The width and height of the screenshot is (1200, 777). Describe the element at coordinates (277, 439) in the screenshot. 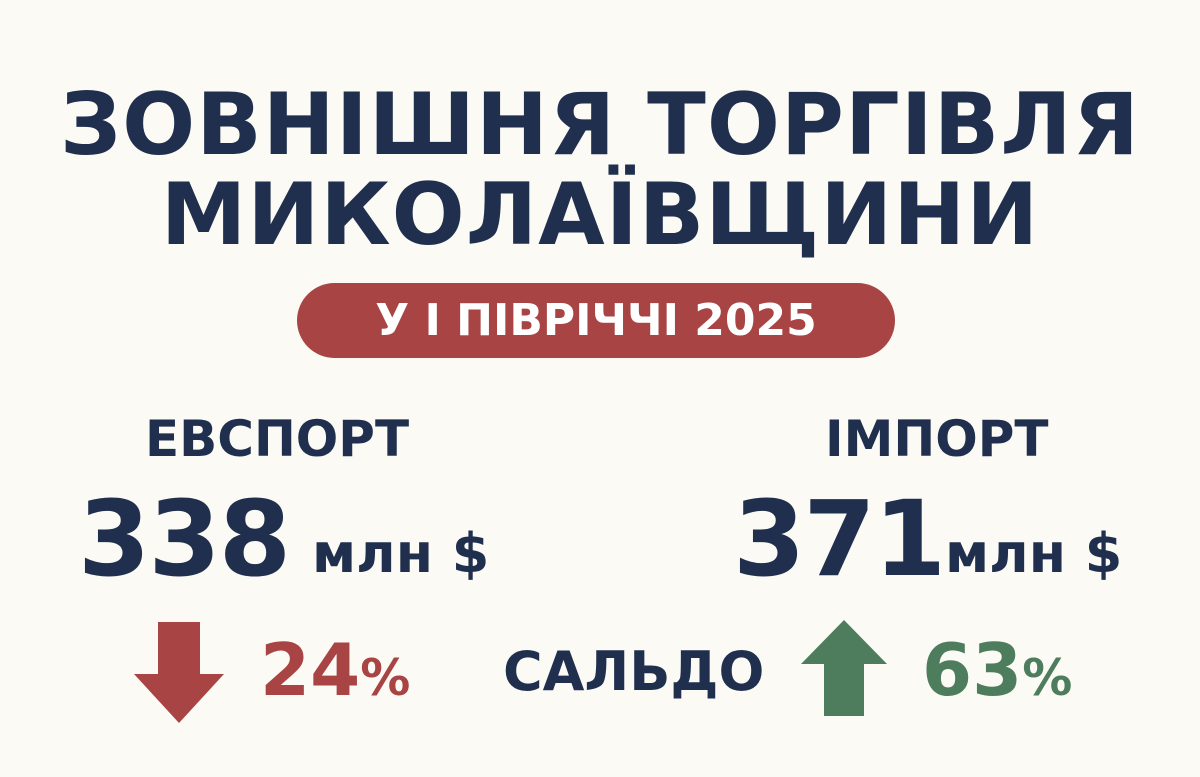

I see `export-label: ЕВСПОРТ` at that location.